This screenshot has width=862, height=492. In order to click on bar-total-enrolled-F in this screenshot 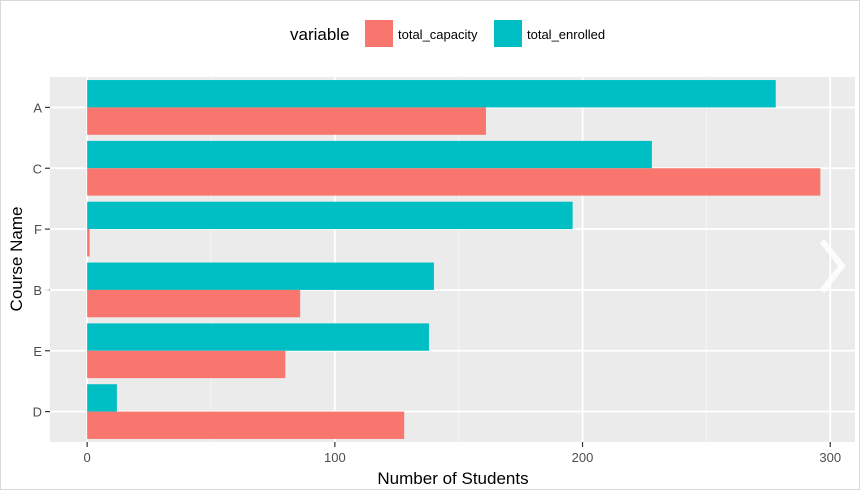, I will do `click(330, 215)`.